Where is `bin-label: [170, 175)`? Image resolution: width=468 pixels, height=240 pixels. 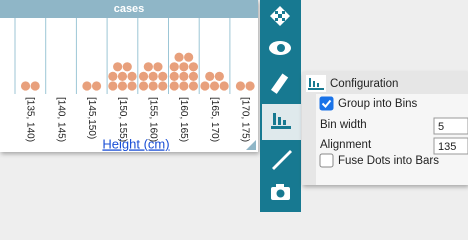
bin-label: [170, 175) is located at coordinates (245, 119).